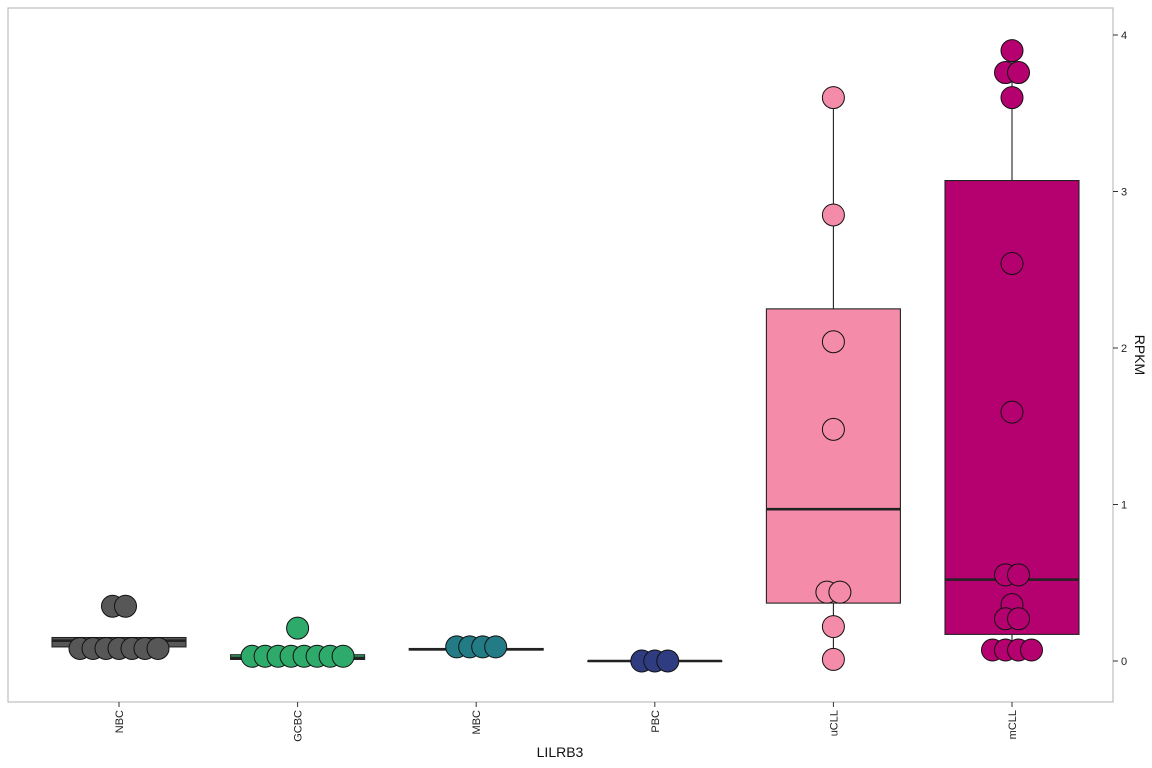 The height and width of the screenshot is (768, 1152). I want to click on y-axis-title: RPKM, so click(1140, 355).